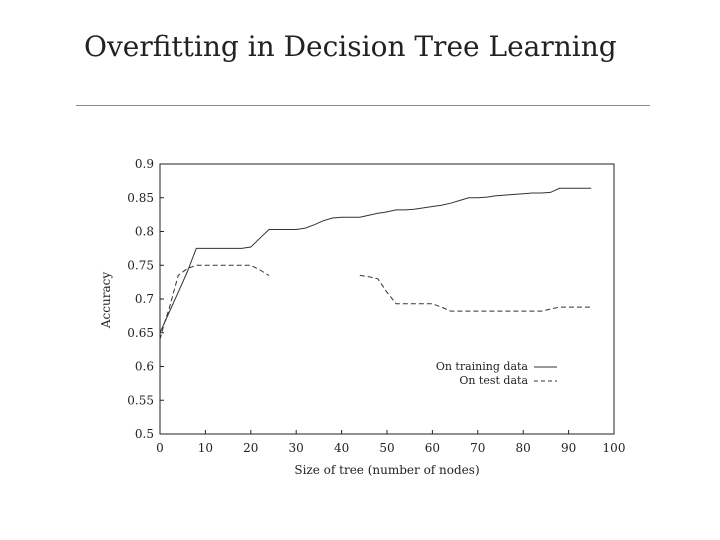  Describe the element at coordinates (140, 265) in the screenshot. I see `y-tick-label: 0.75` at that location.